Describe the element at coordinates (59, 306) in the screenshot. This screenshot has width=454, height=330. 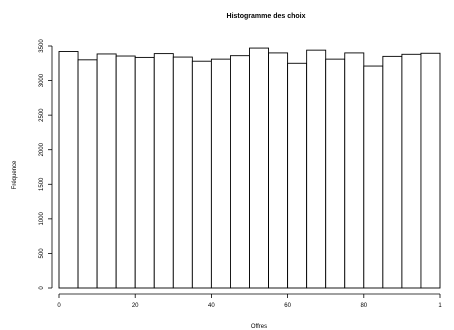
I see `x-tick-label: 0` at that location.